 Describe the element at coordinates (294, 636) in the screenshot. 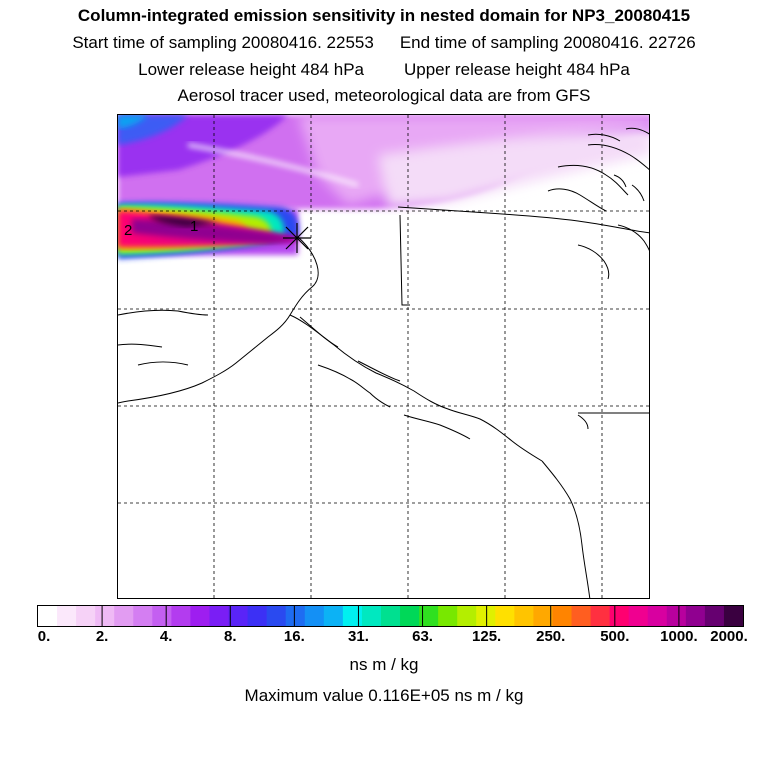

I see `colorbar-tick-label: 16.` at that location.